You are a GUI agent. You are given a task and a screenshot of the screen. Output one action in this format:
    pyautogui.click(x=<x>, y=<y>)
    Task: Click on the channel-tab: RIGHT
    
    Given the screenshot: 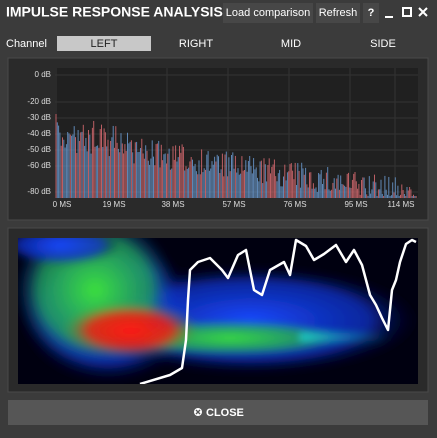 What is the action you would take?
    pyautogui.click(x=196, y=44)
    